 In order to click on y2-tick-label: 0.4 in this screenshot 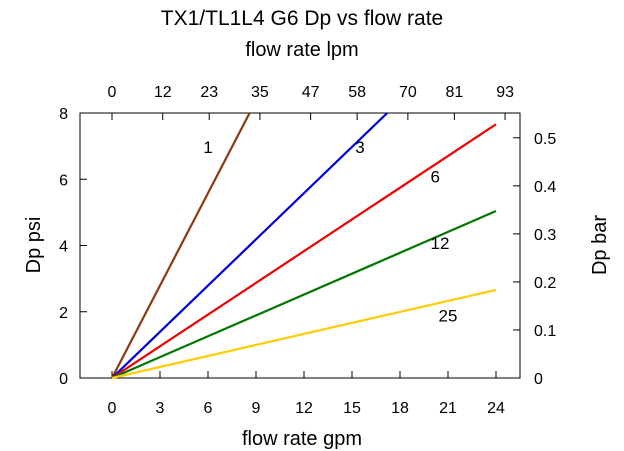, I will do `click(545, 187)`.